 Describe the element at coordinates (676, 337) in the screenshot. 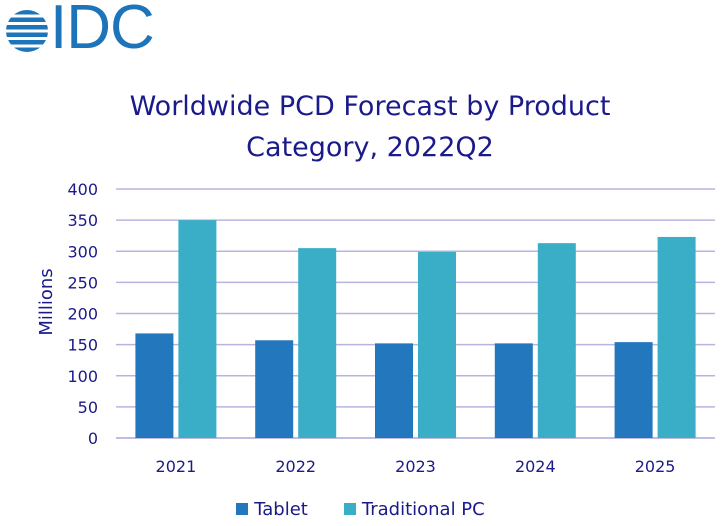

I see `bar-traditional-pc-2025` at that location.